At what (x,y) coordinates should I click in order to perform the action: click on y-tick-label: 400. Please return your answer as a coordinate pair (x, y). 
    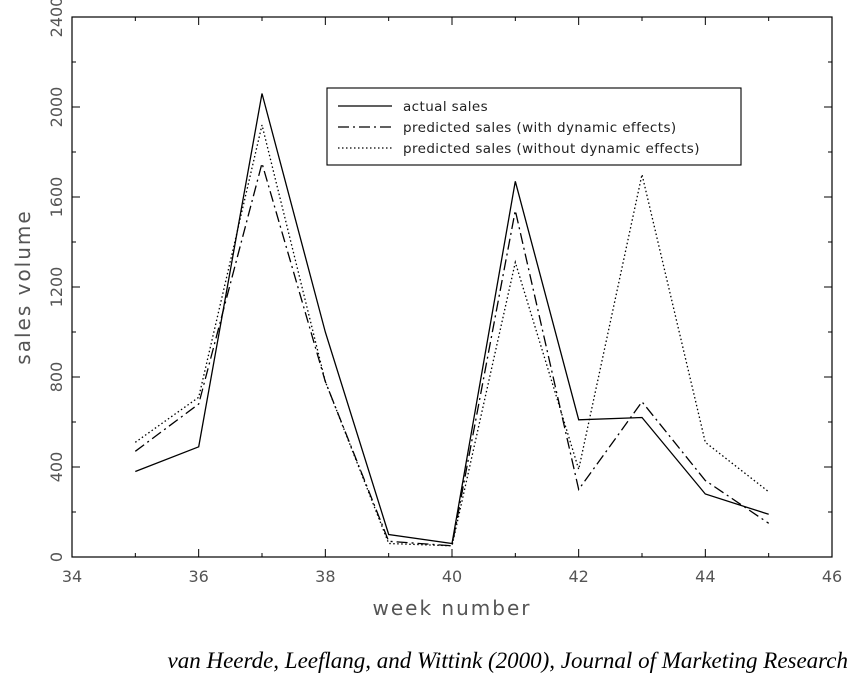
    Looking at the image, I should click on (56, 467).